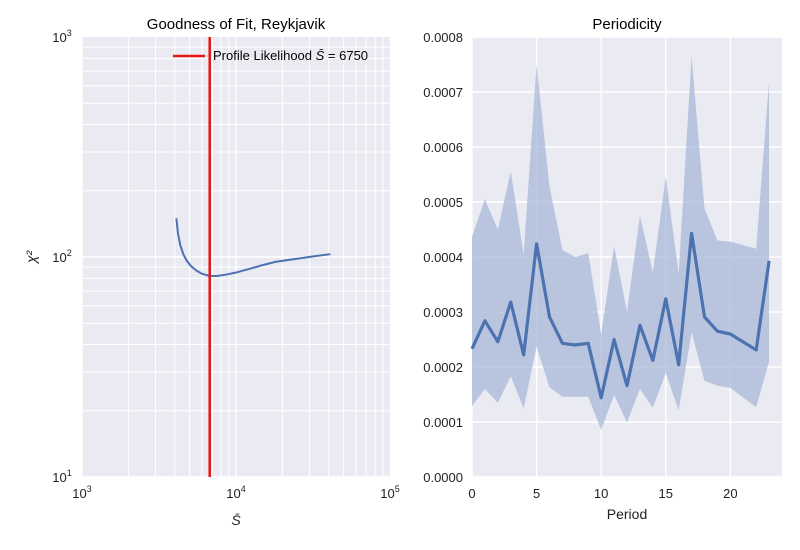 This screenshot has height=550, width=800. What do you see at coordinates (443, 92) in the screenshot?
I see `right-y-tick-label: 0.0007` at bounding box center [443, 92].